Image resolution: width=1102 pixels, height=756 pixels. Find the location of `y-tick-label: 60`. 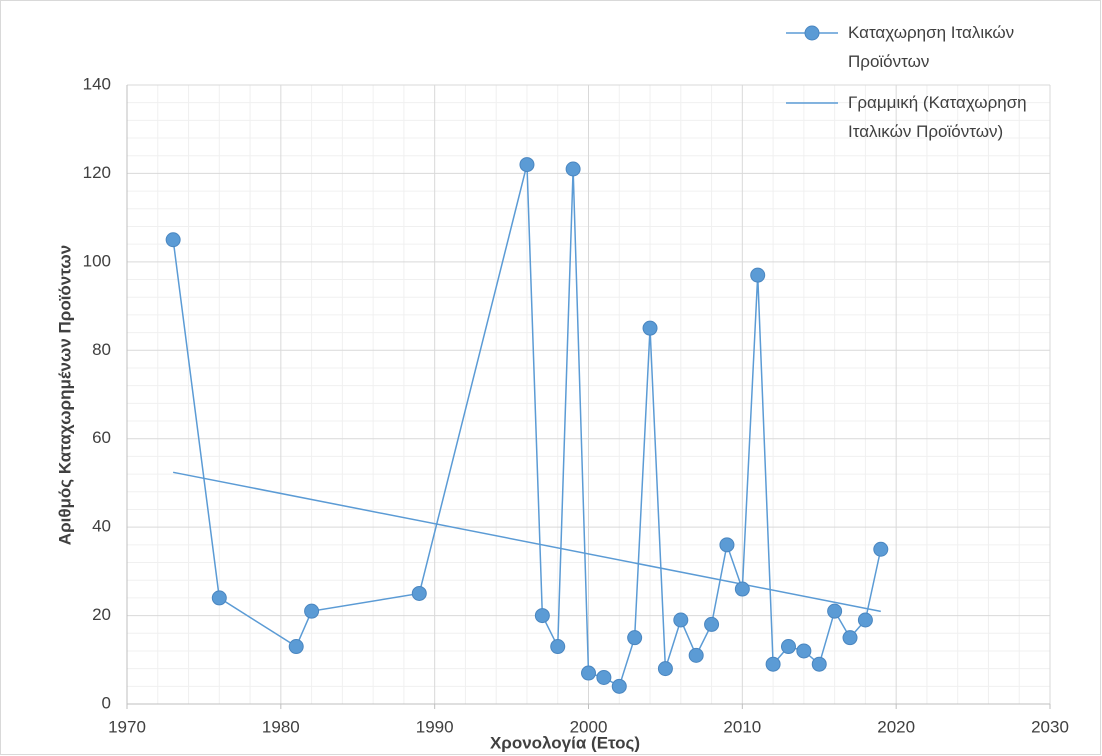

y-tick-label: 60 is located at coordinates (101, 437).